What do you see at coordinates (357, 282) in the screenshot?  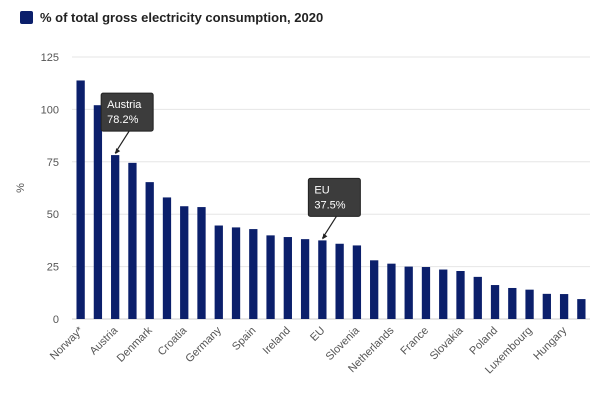 I see `bar-slovenia` at bounding box center [357, 282].